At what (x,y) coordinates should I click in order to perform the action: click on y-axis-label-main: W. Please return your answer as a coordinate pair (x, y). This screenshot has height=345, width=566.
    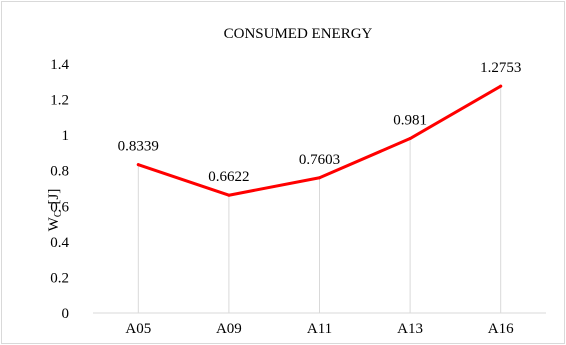
    Looking at the image, I should click on (54, 223).